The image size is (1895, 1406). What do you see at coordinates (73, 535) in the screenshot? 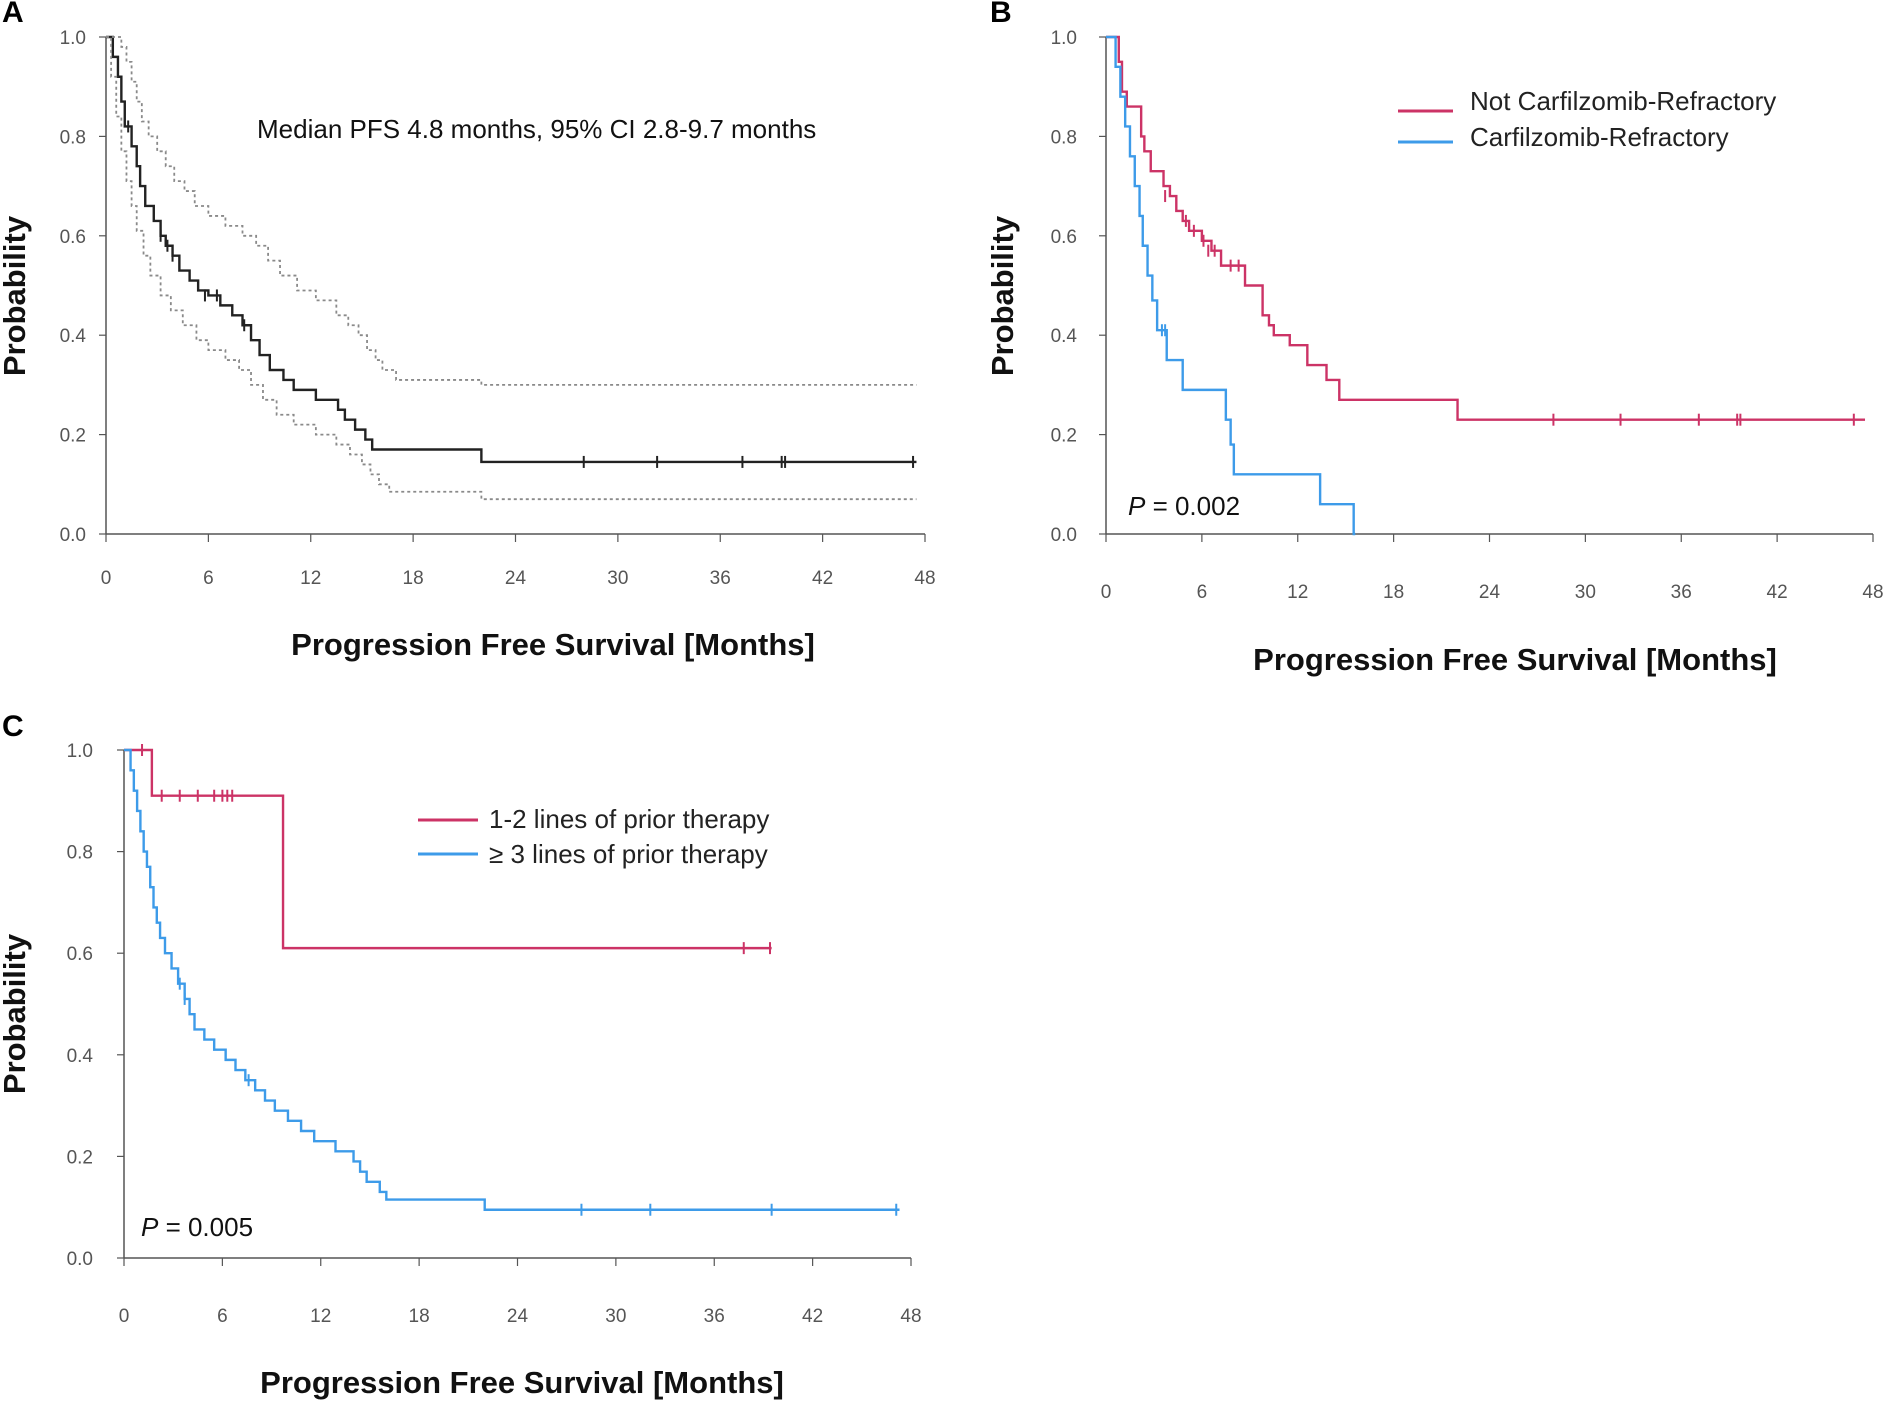
I see `panel-a-y-tick-label: 0.0` at bounding box center [73, 535].